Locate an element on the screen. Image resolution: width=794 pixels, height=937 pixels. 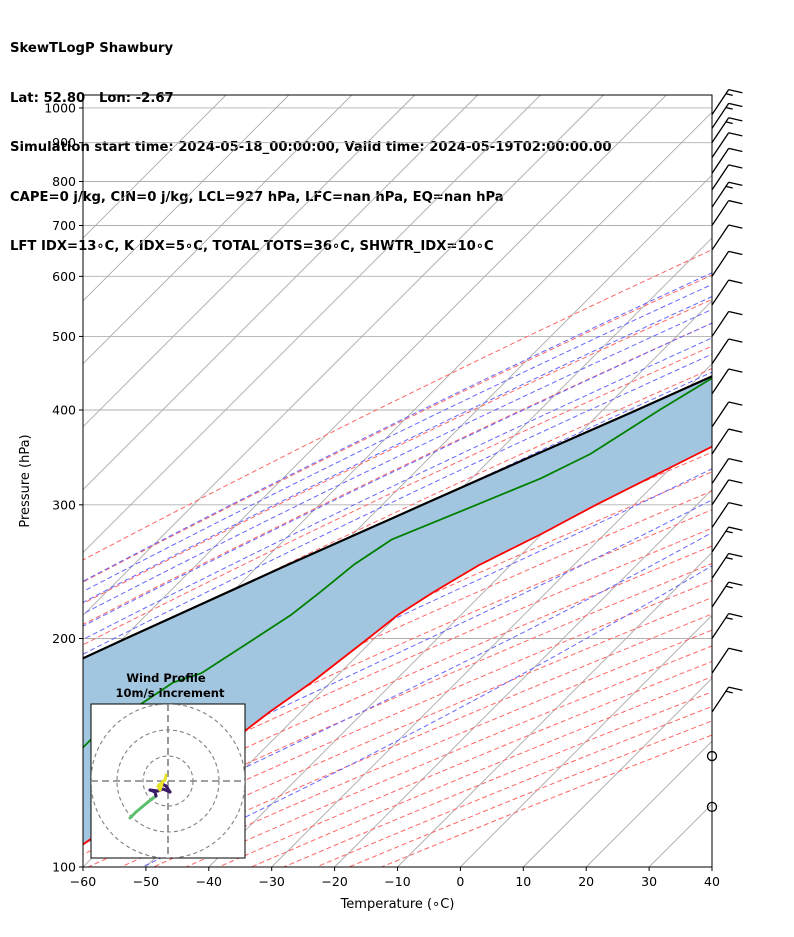
x-tick-label: 40 is located at coordinates (712, 881).